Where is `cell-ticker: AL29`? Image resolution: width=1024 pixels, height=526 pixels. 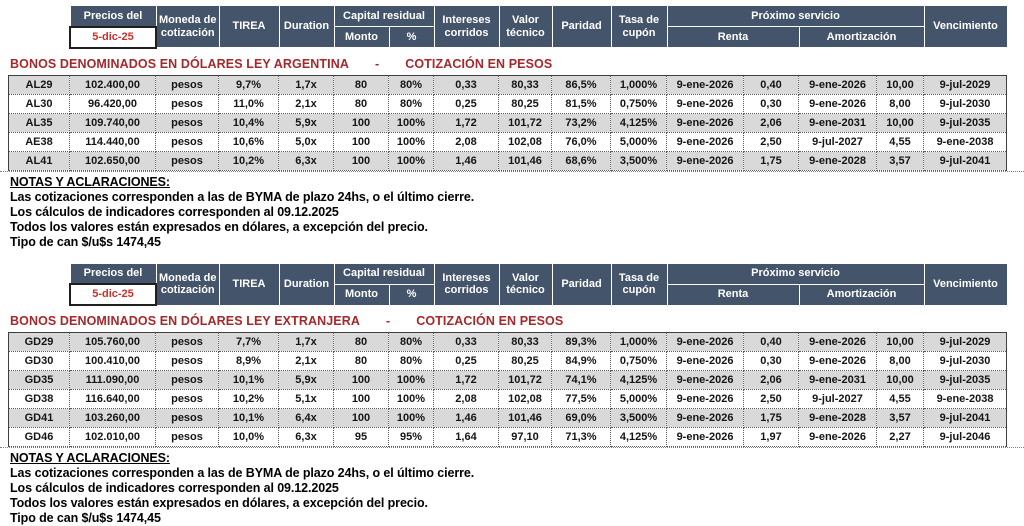
cell-ticker: AL29 is located at coordinates (39, 84).